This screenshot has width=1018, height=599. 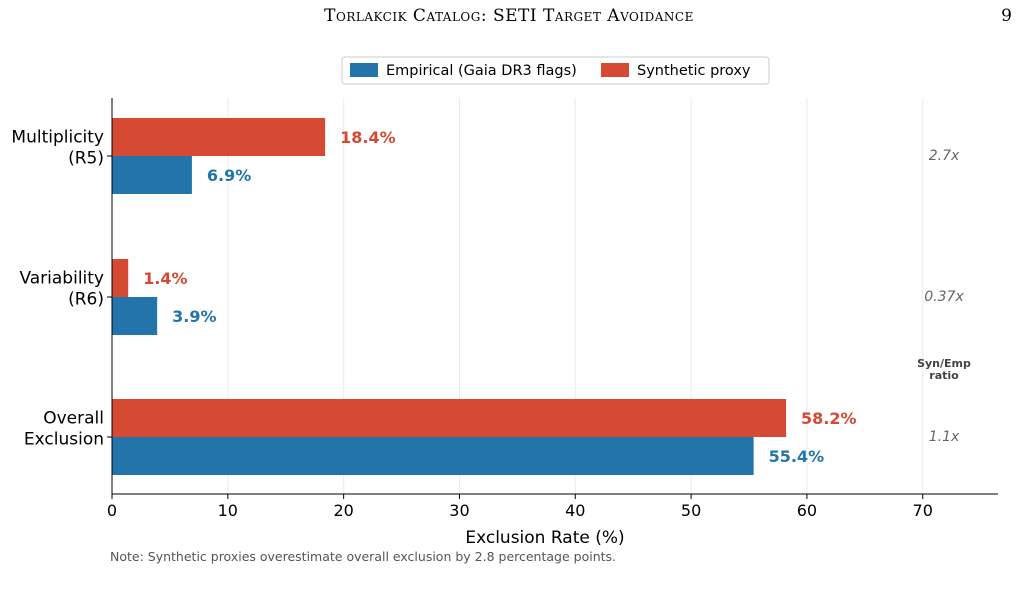 I want to click on y-tick-label: (R6), so click(x=86, y=300).